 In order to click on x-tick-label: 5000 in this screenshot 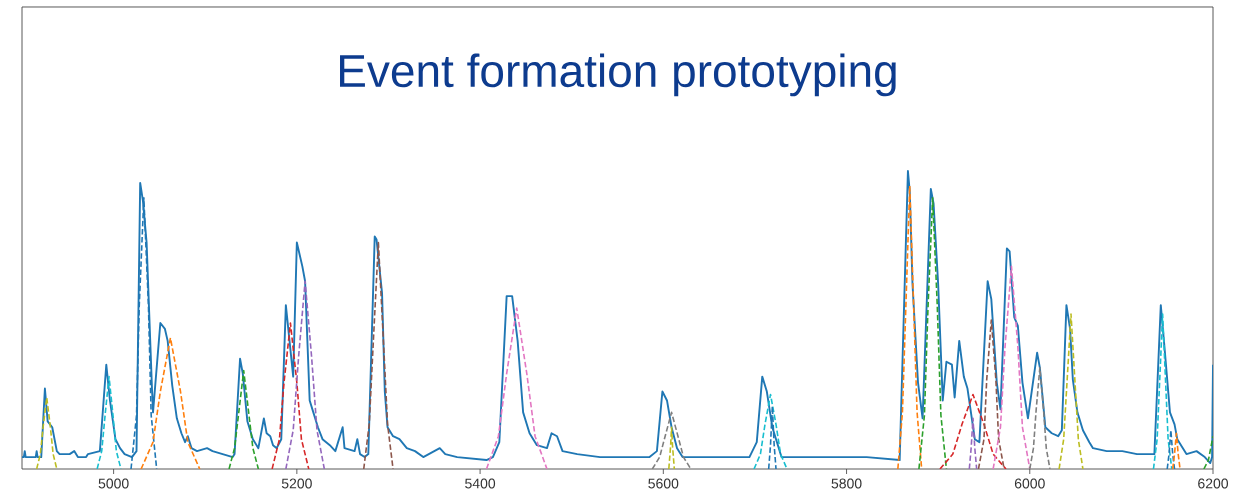, I will do `click(113, 483)`.